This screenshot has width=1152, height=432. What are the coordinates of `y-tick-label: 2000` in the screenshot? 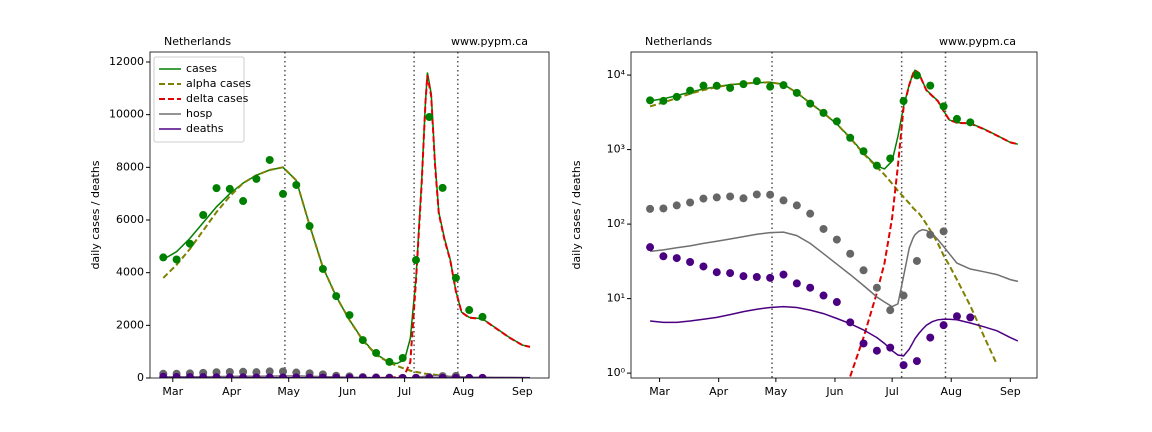 It's located at (130, 324).